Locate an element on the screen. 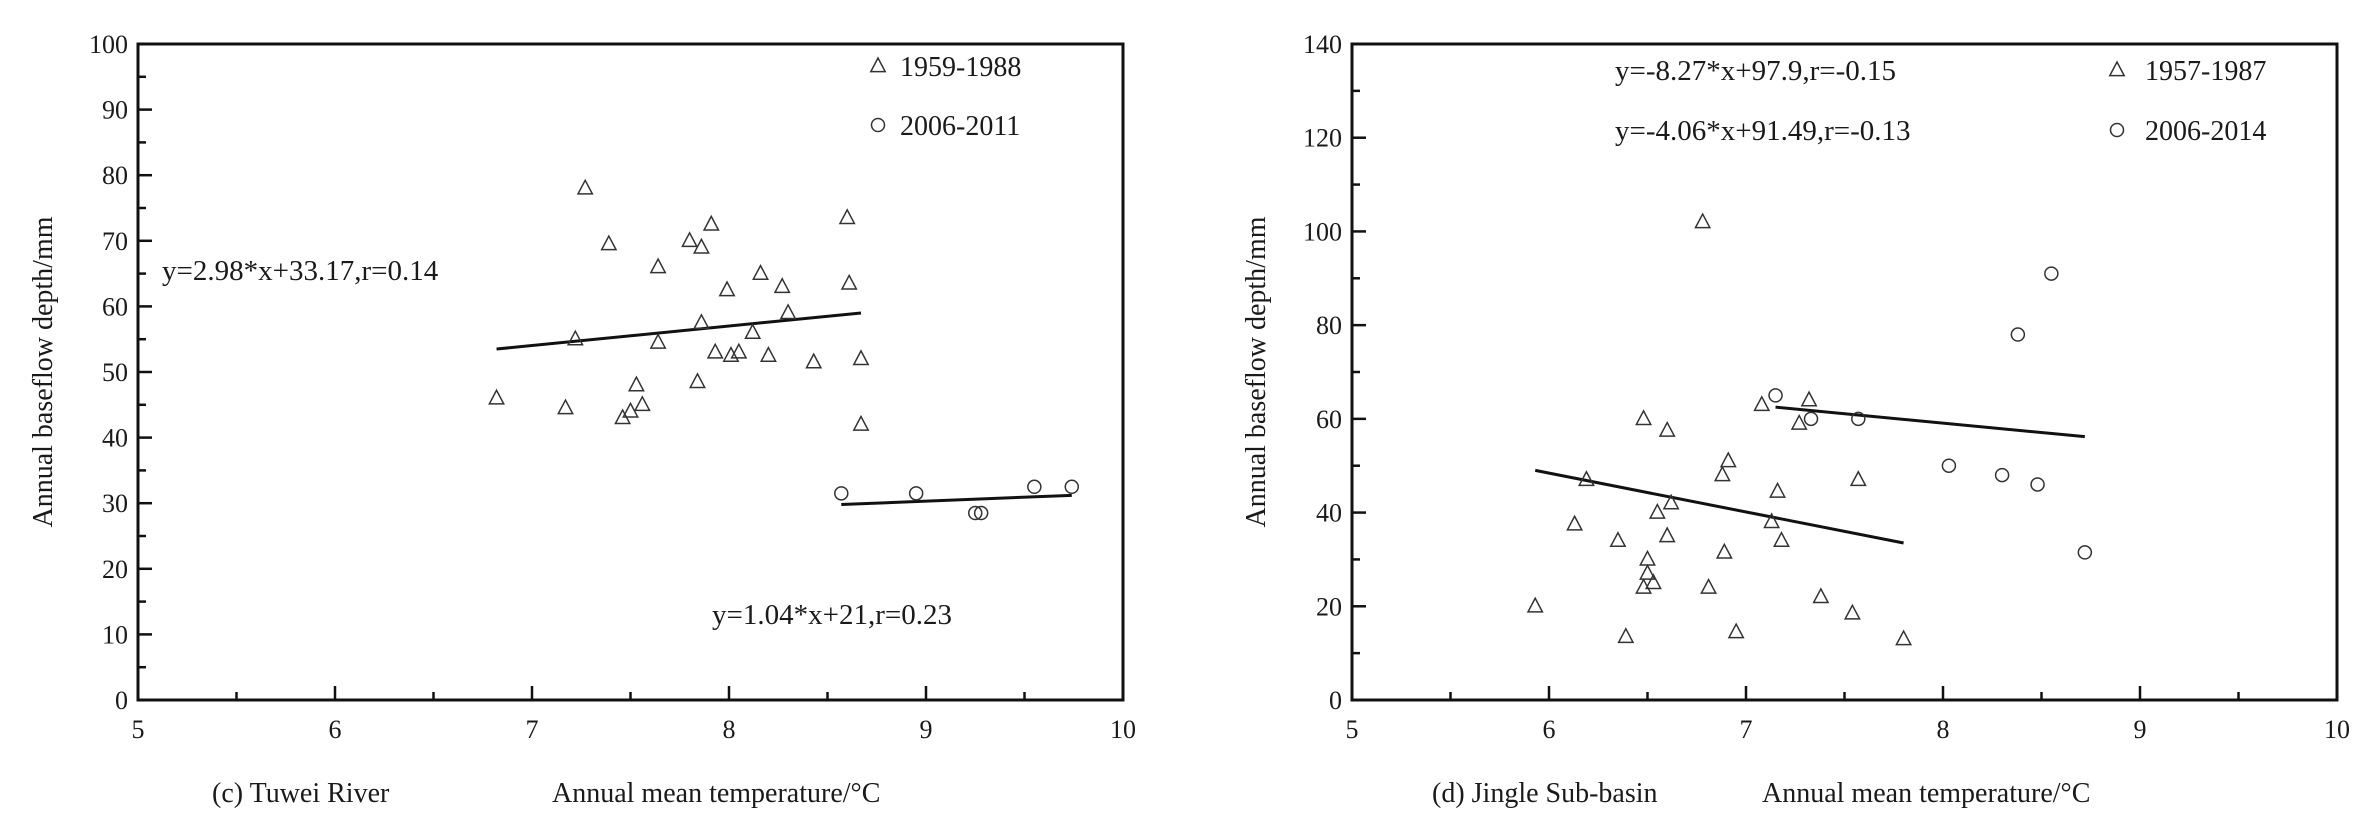  y-tick-label: 100 is located at coordinates (108, 44).